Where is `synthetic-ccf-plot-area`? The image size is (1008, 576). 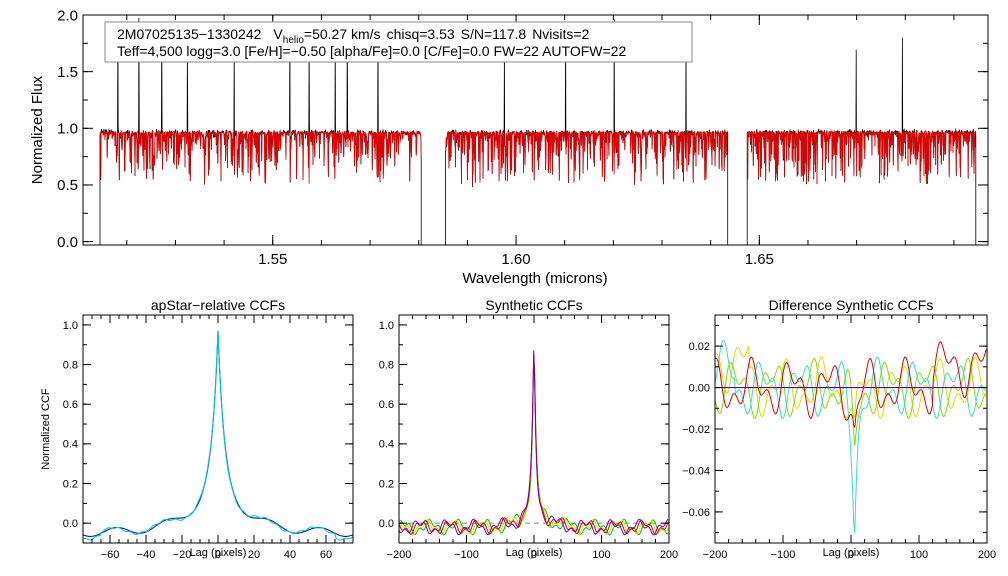
synthetic-ccf-plot-area is located at coordinates (533, 443).